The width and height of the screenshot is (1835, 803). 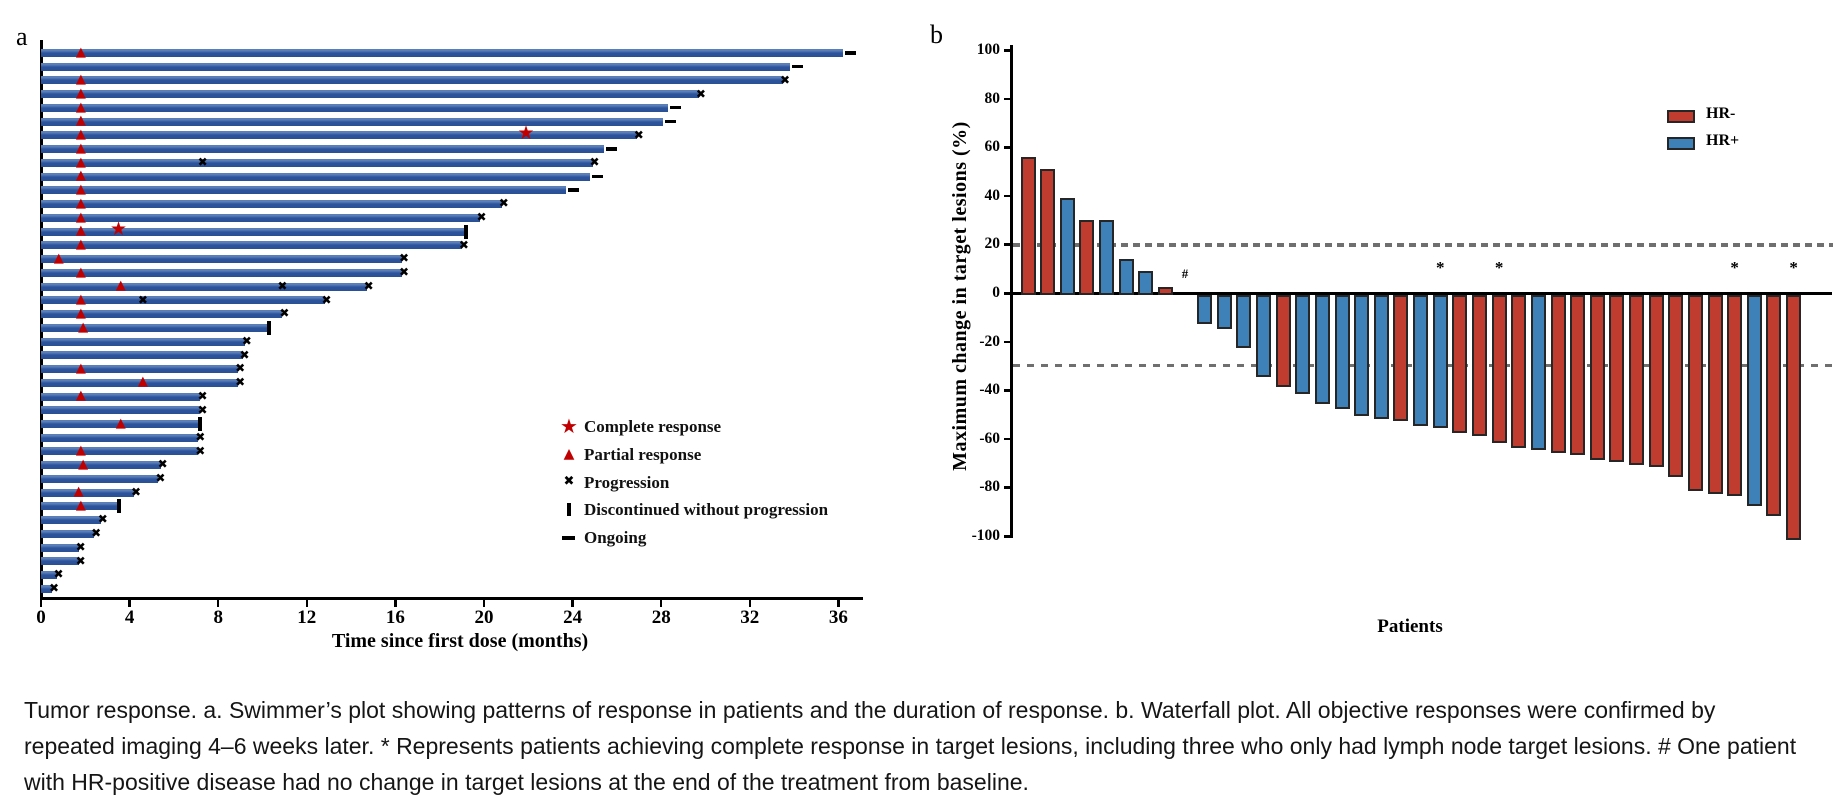 What do you see at coordinates (627, 482) in the screenshot?
I see `legend-label: Progression` at bounding box center [627, 482].